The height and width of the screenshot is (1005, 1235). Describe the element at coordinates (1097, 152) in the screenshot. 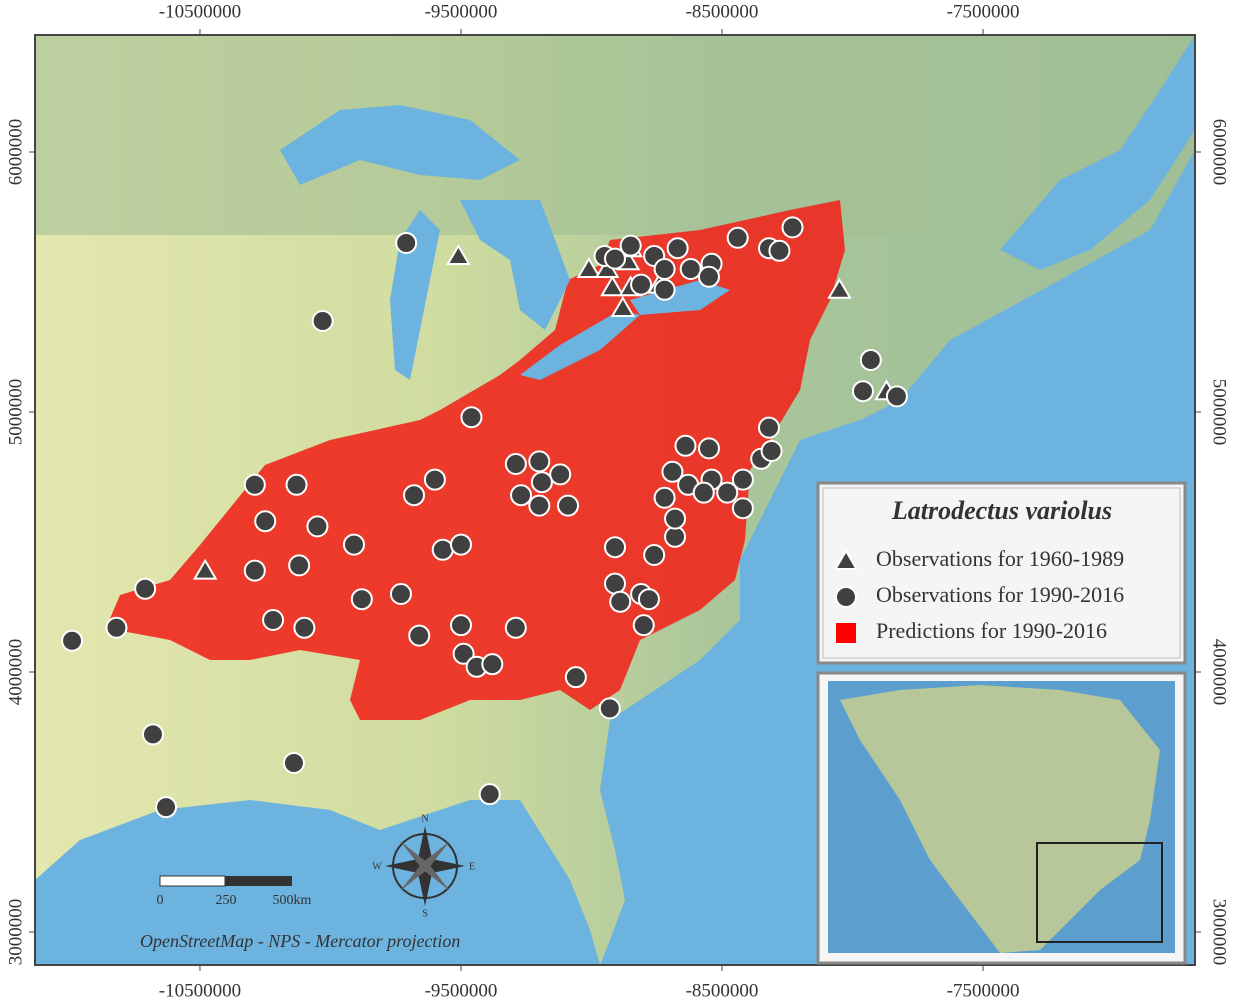

I see `gulf-st-lawrence` at that location.